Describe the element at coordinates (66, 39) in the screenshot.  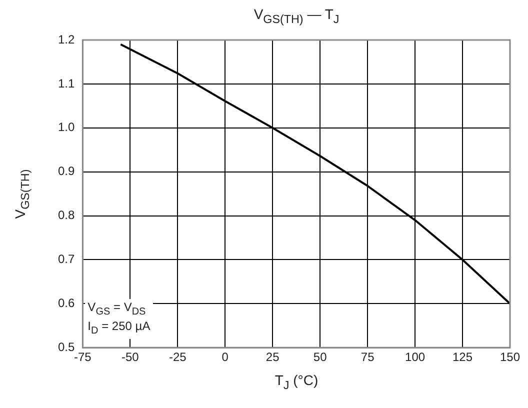
I see `y-tick-label: 1.2` at that location.